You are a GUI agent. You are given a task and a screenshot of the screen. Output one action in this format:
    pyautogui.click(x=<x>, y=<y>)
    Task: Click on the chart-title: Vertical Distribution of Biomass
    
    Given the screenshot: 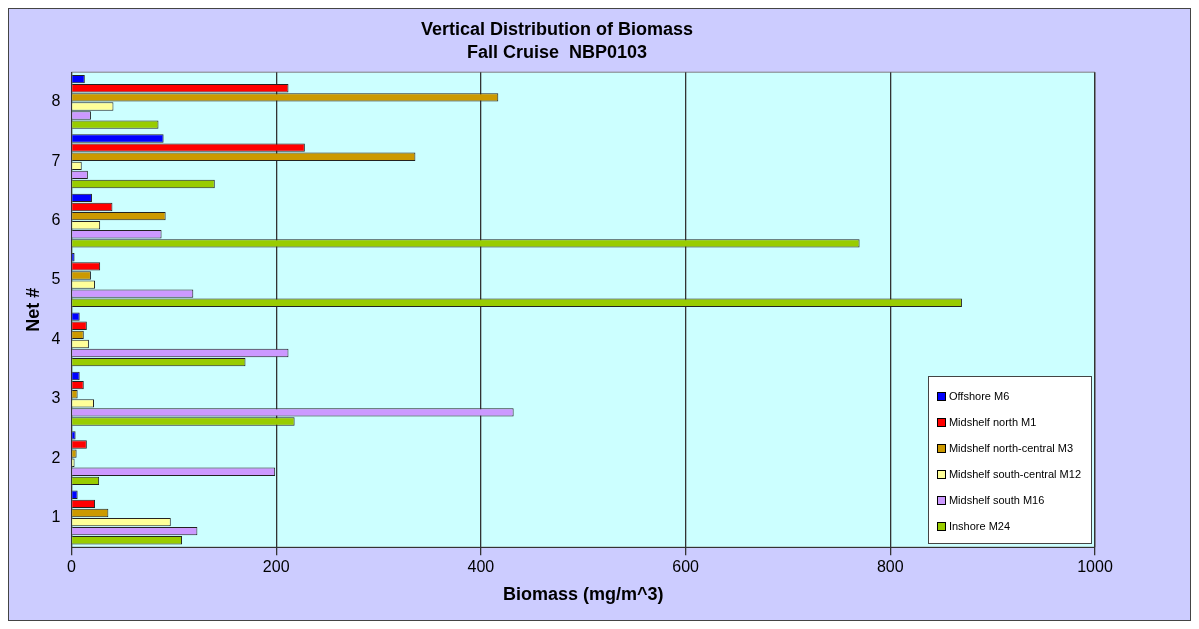 What is the action you would take?
    pyautogui.click(x=557, y=28)
    